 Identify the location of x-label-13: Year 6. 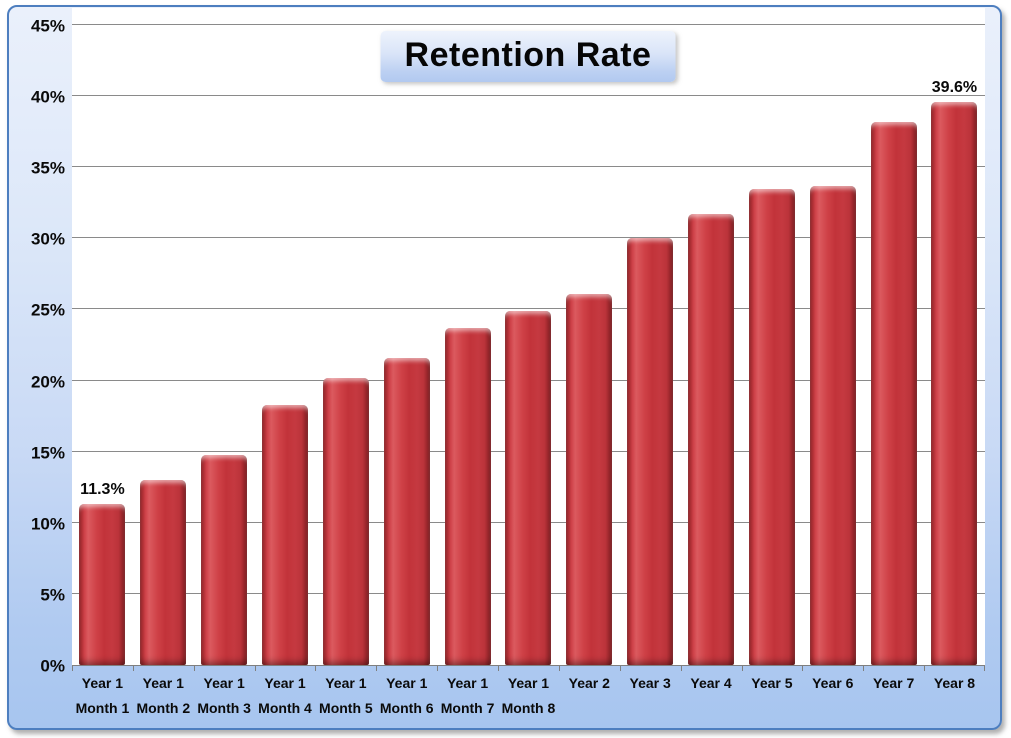
(832, 696).